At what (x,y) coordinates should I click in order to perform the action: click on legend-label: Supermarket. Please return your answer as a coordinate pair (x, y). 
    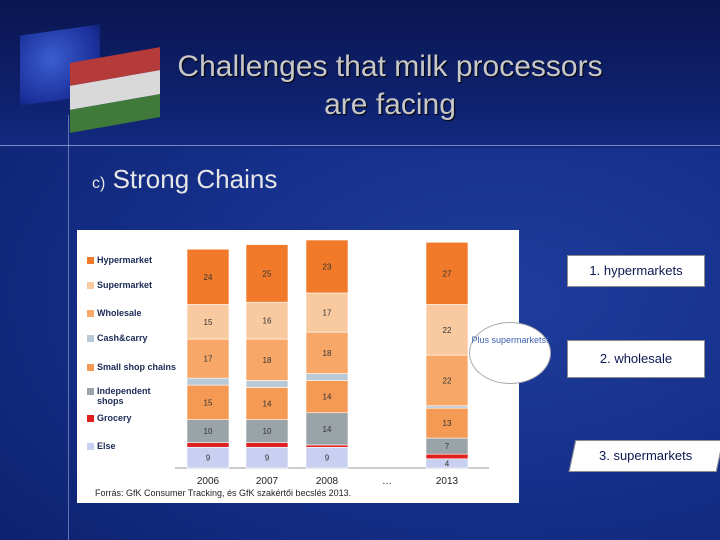
    Looking at the image, I should click on (125, 285).